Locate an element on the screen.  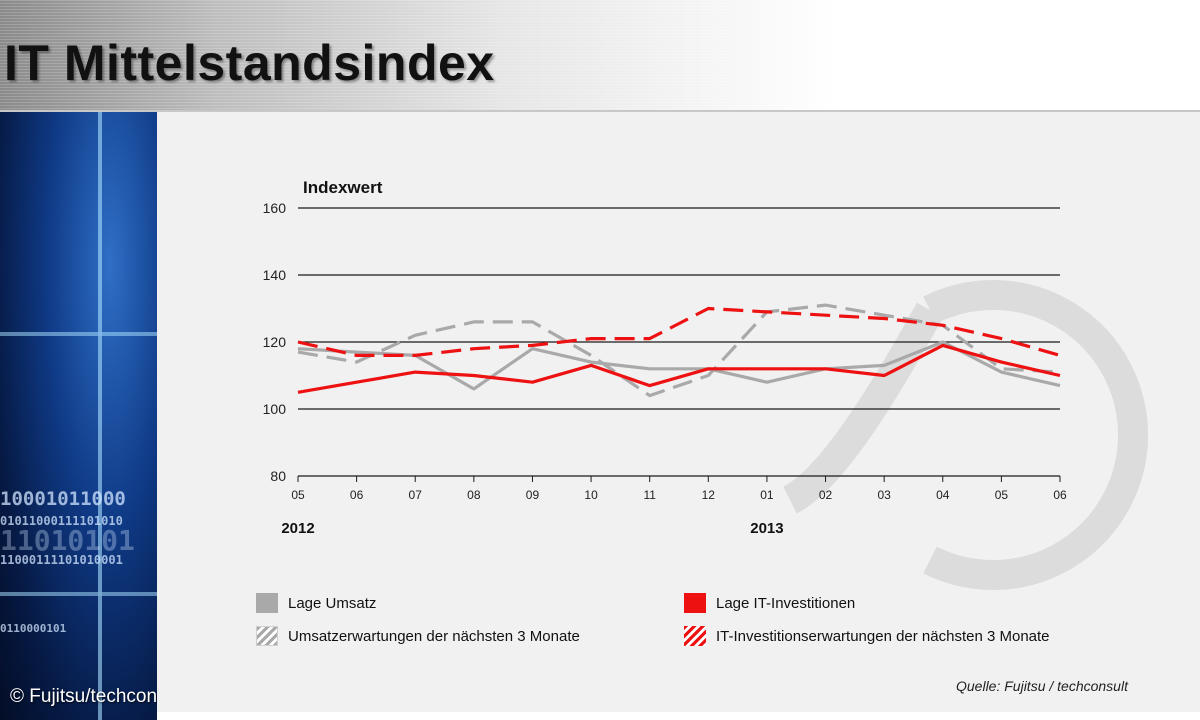
x-tick-label: 11 is located at coordinates (649, 495).